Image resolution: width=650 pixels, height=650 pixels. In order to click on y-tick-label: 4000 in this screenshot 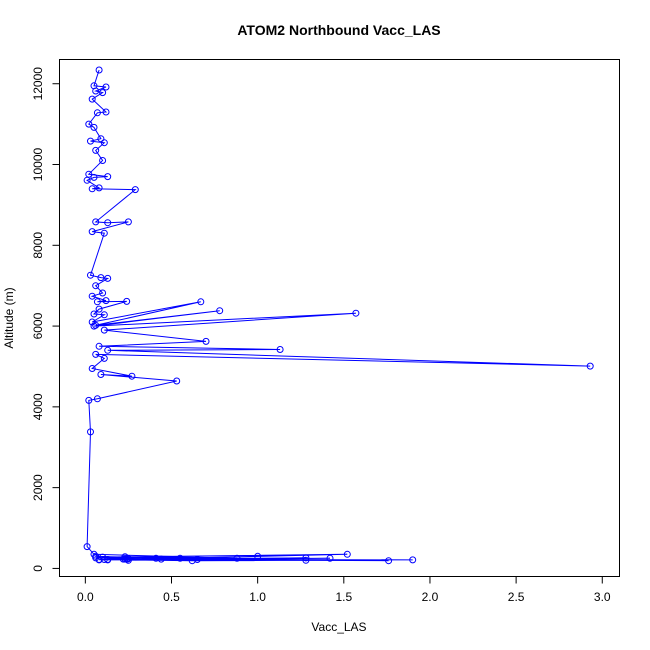, I will do `click(38, 406)`.